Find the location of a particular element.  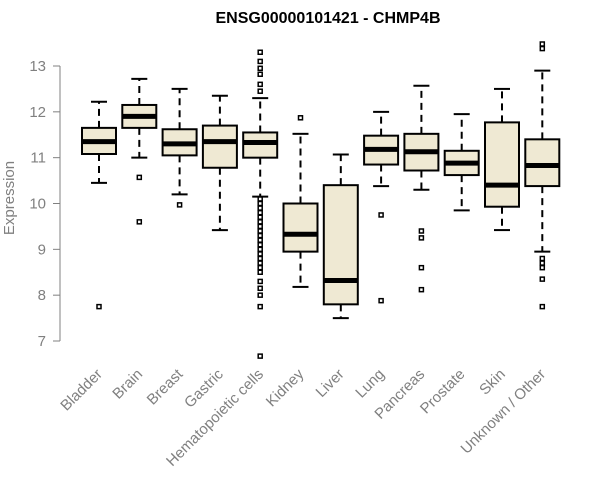

x-tick-label: Breast is located at coordinates (165, 386).